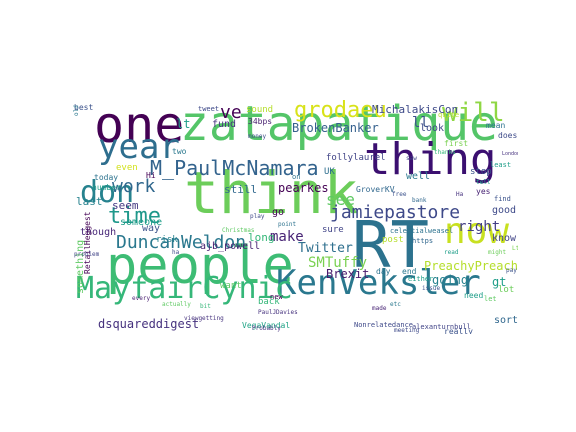 The width and height of the screenshot is (576, 432). What do you see at coordinates (287, 224) in the screenshot?
I see `word: point` at bounding box center [287, 224].